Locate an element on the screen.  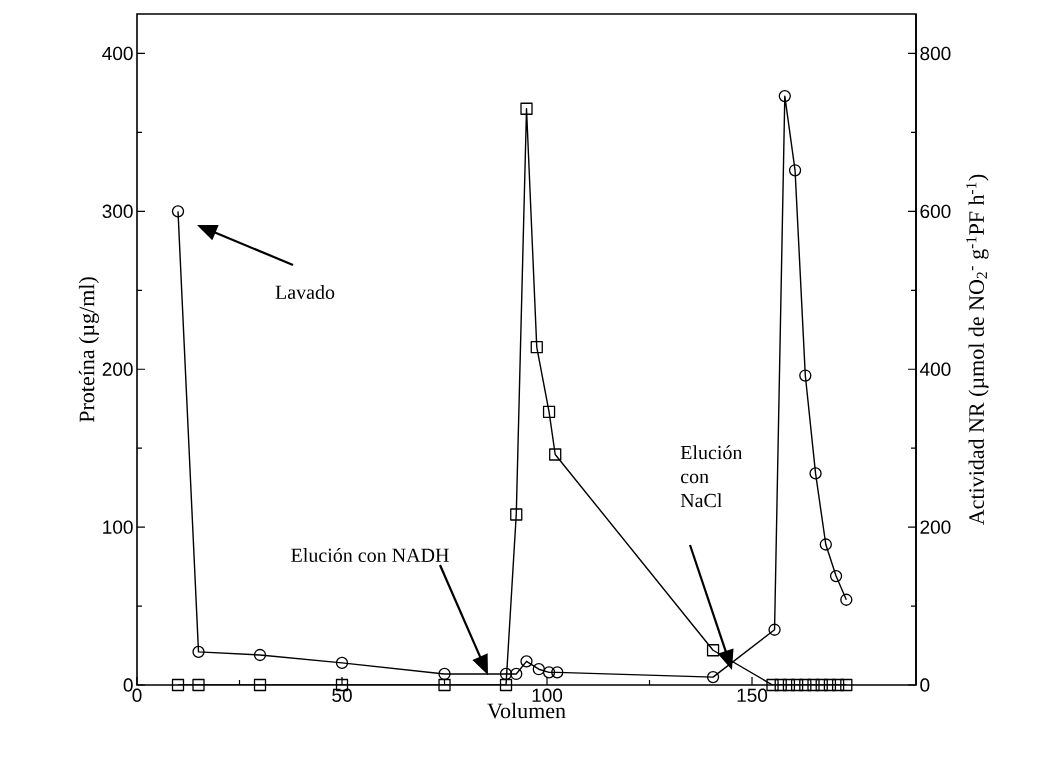
y2-tick-label: 0 is located at coordinates (925, 685).